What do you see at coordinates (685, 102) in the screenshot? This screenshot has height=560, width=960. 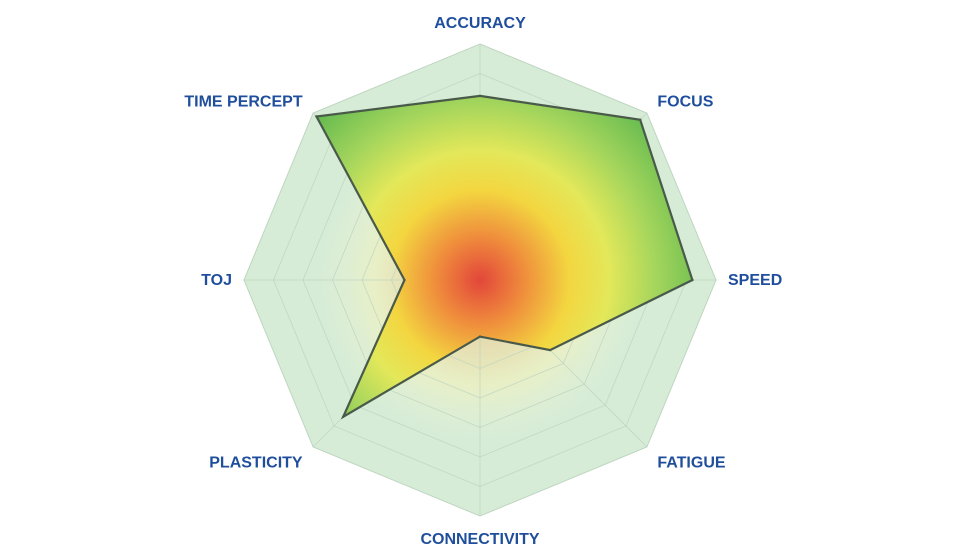 I see `axis-label: FOCUS` at bounding box center [685, 102].